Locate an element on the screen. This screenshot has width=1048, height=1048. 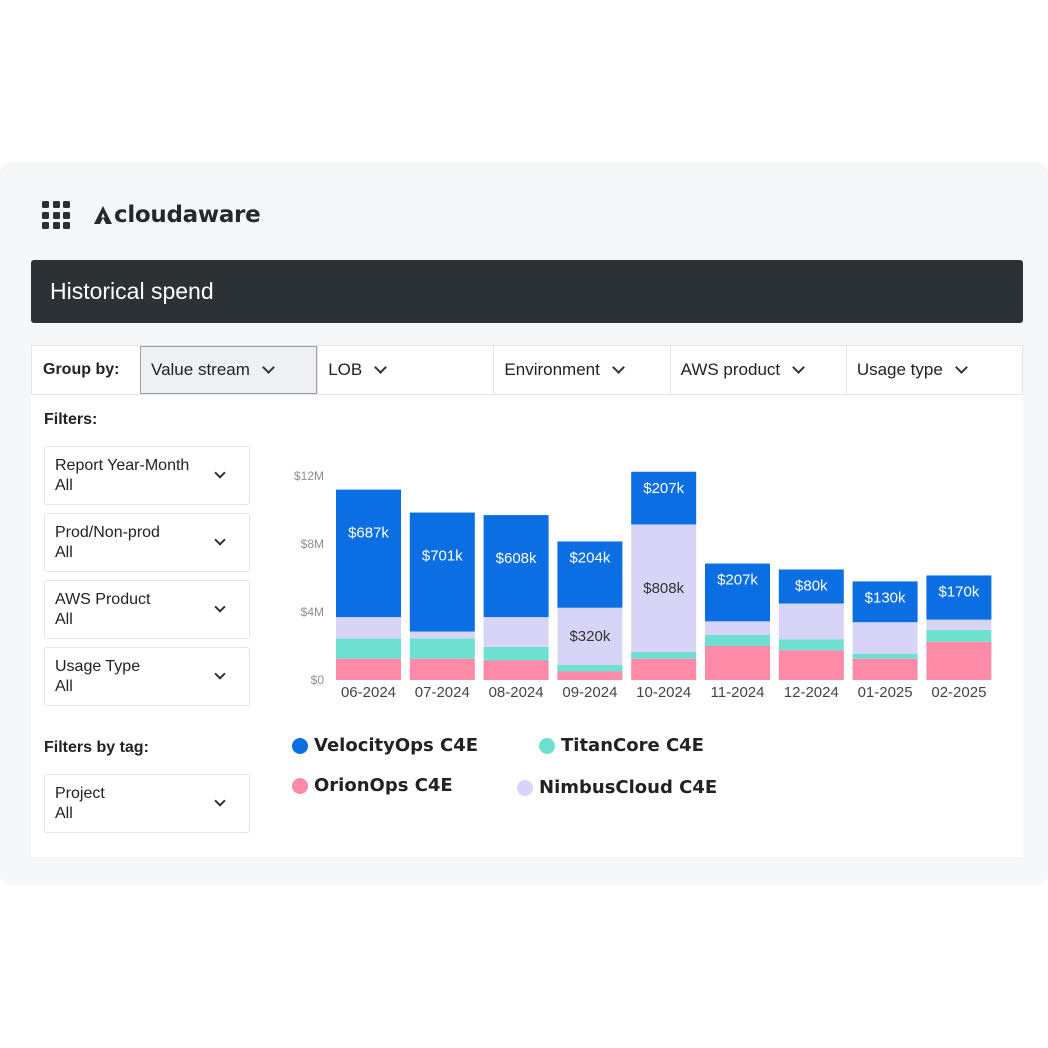
legend-item: TitanCore C4E is located at coordinates (621, 745).